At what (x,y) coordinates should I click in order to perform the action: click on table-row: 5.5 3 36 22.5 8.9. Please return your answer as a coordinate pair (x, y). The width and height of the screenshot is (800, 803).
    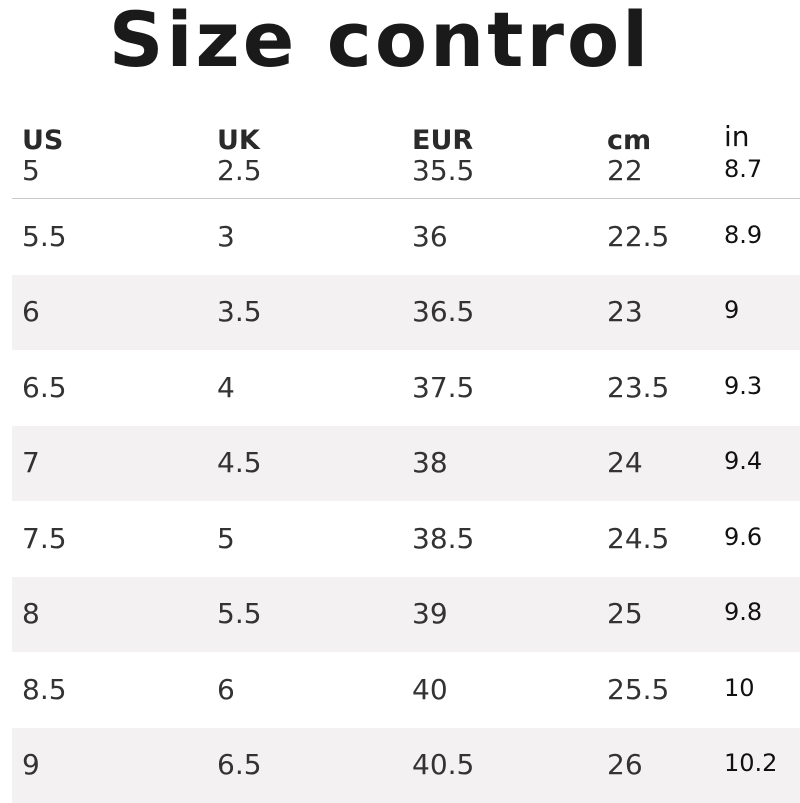
    Looking at the image, I should click on (406, 237).